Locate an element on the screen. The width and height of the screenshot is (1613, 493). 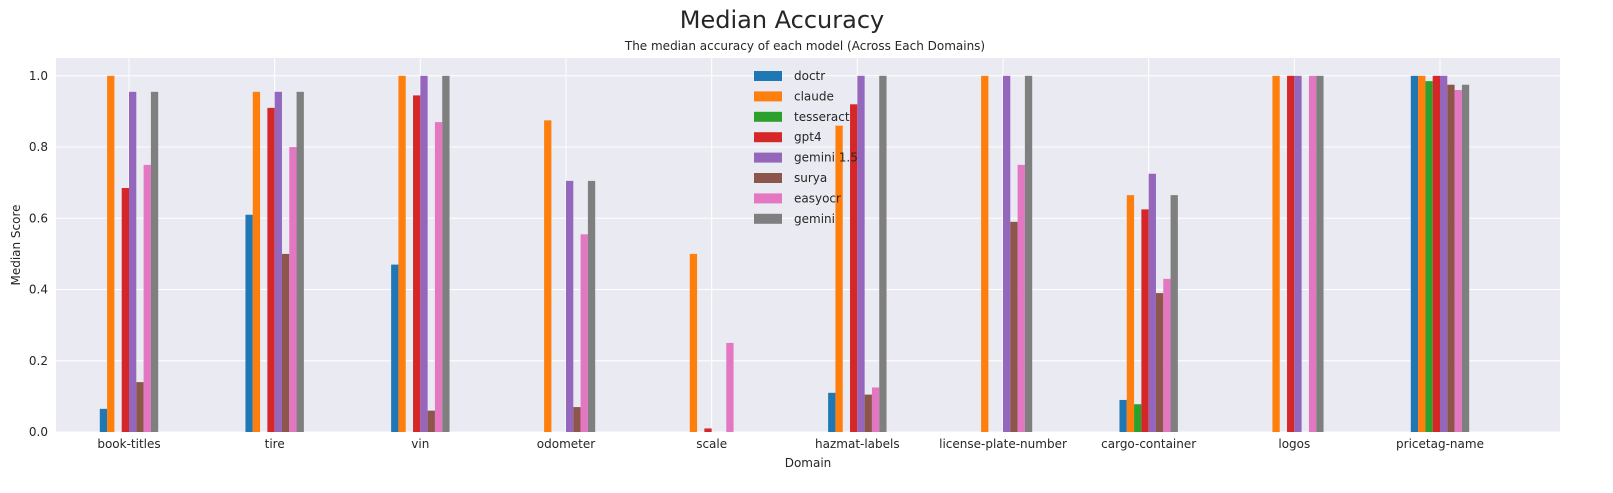
bar-gpt4-vin is located at coordinates (417, 264).